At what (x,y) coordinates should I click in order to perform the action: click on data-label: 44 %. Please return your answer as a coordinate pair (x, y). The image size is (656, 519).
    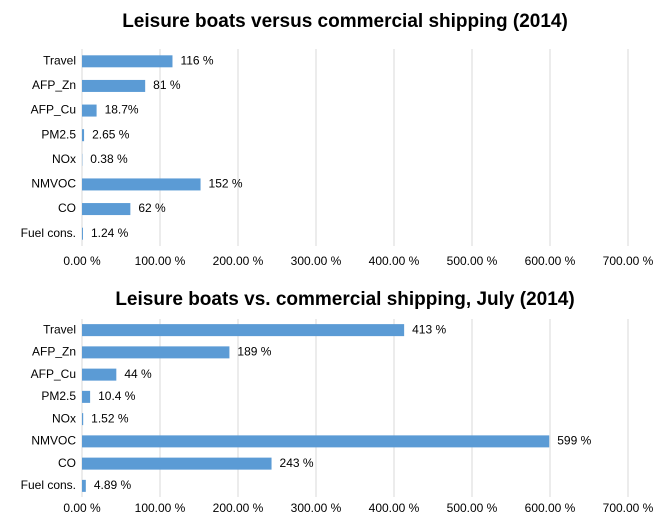
    Looking at the image, I should click on (138, 374).